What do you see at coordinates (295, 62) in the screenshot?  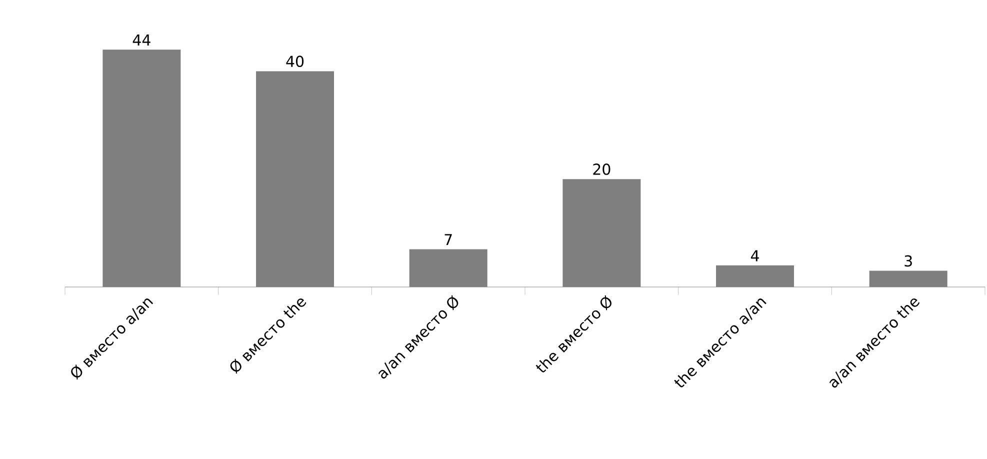 I see `data-label: 40` at bounding box center [295, 62].